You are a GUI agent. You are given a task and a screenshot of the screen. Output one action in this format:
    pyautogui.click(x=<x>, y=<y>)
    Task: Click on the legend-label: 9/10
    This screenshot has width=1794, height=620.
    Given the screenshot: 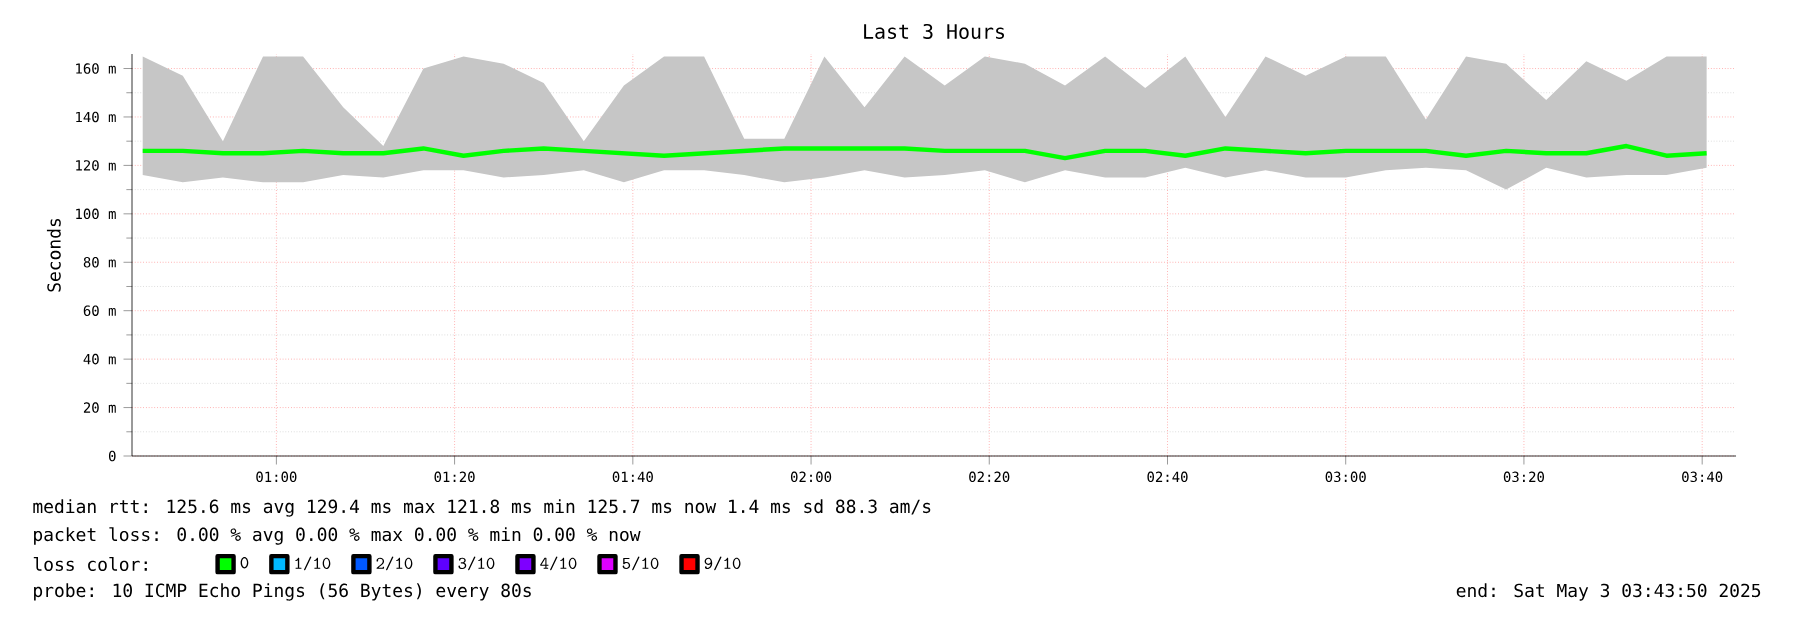 What is the action you would take?
    pyautogui.click(x=722, y=563)
    